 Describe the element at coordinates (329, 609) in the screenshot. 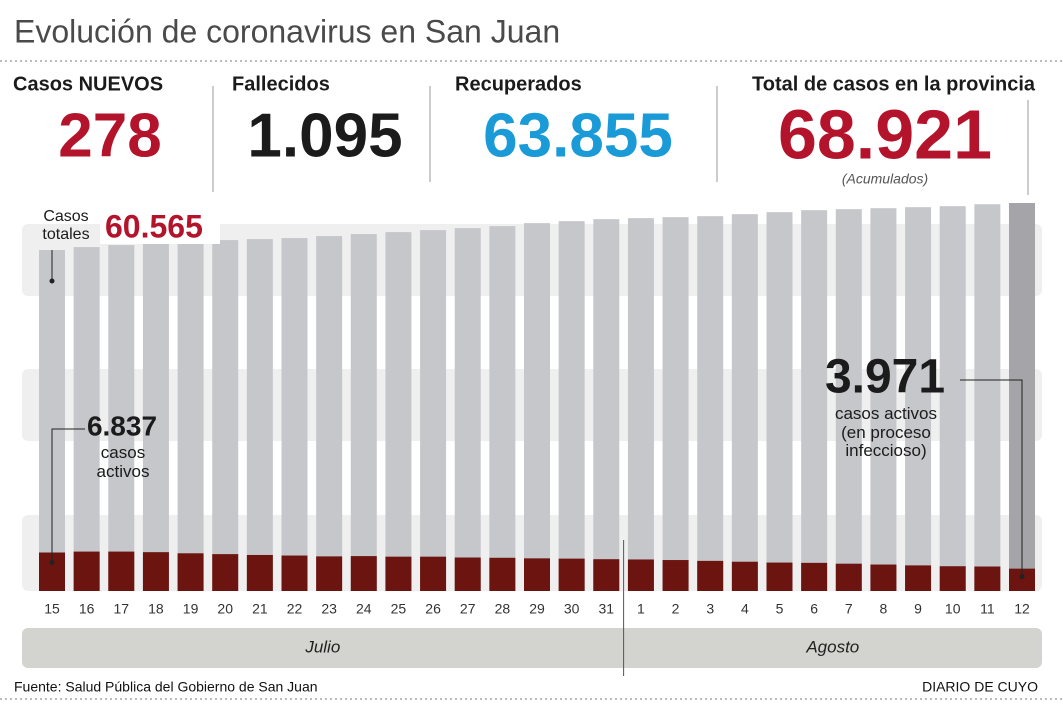

I see `x-tick-label: 23` at that location.